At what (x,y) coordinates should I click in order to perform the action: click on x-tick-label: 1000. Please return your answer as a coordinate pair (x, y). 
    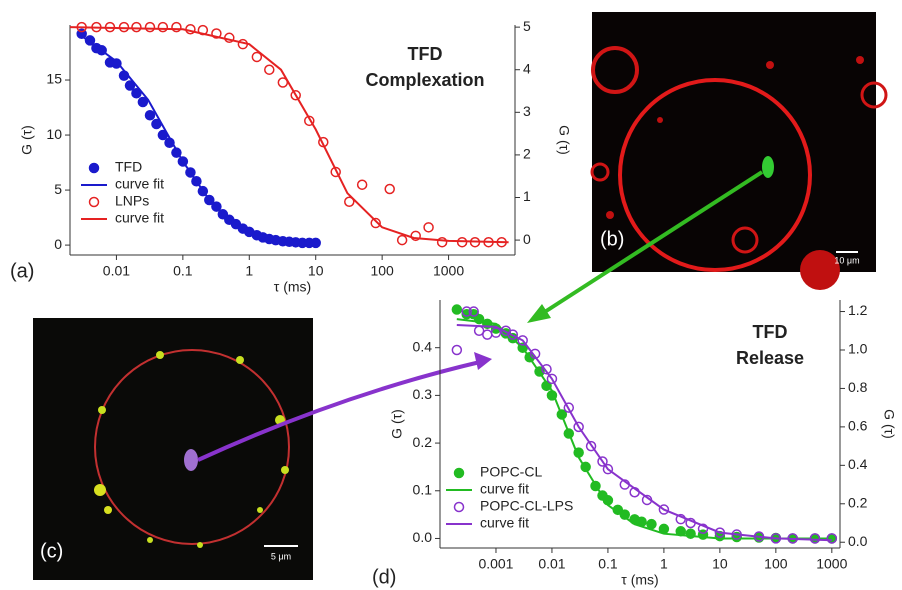
    Looking at the image, I should click on (448, 271).